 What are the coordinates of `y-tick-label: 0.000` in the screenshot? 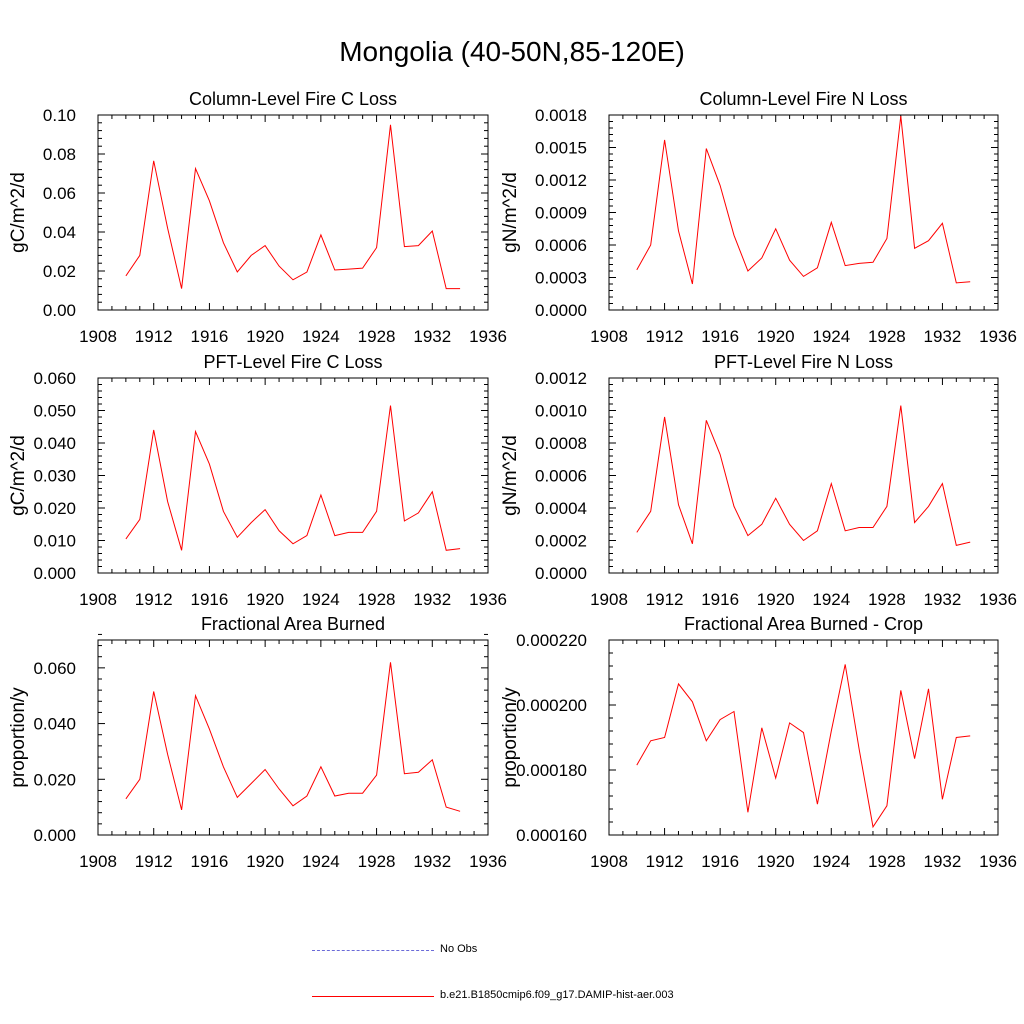 It's located at (54, 573).